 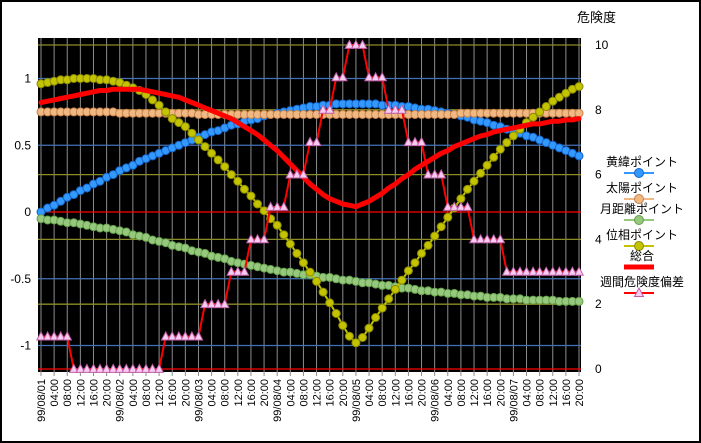 I want to click on x-axis-tick-label: 99/08/07, so click(x=514, y=400).